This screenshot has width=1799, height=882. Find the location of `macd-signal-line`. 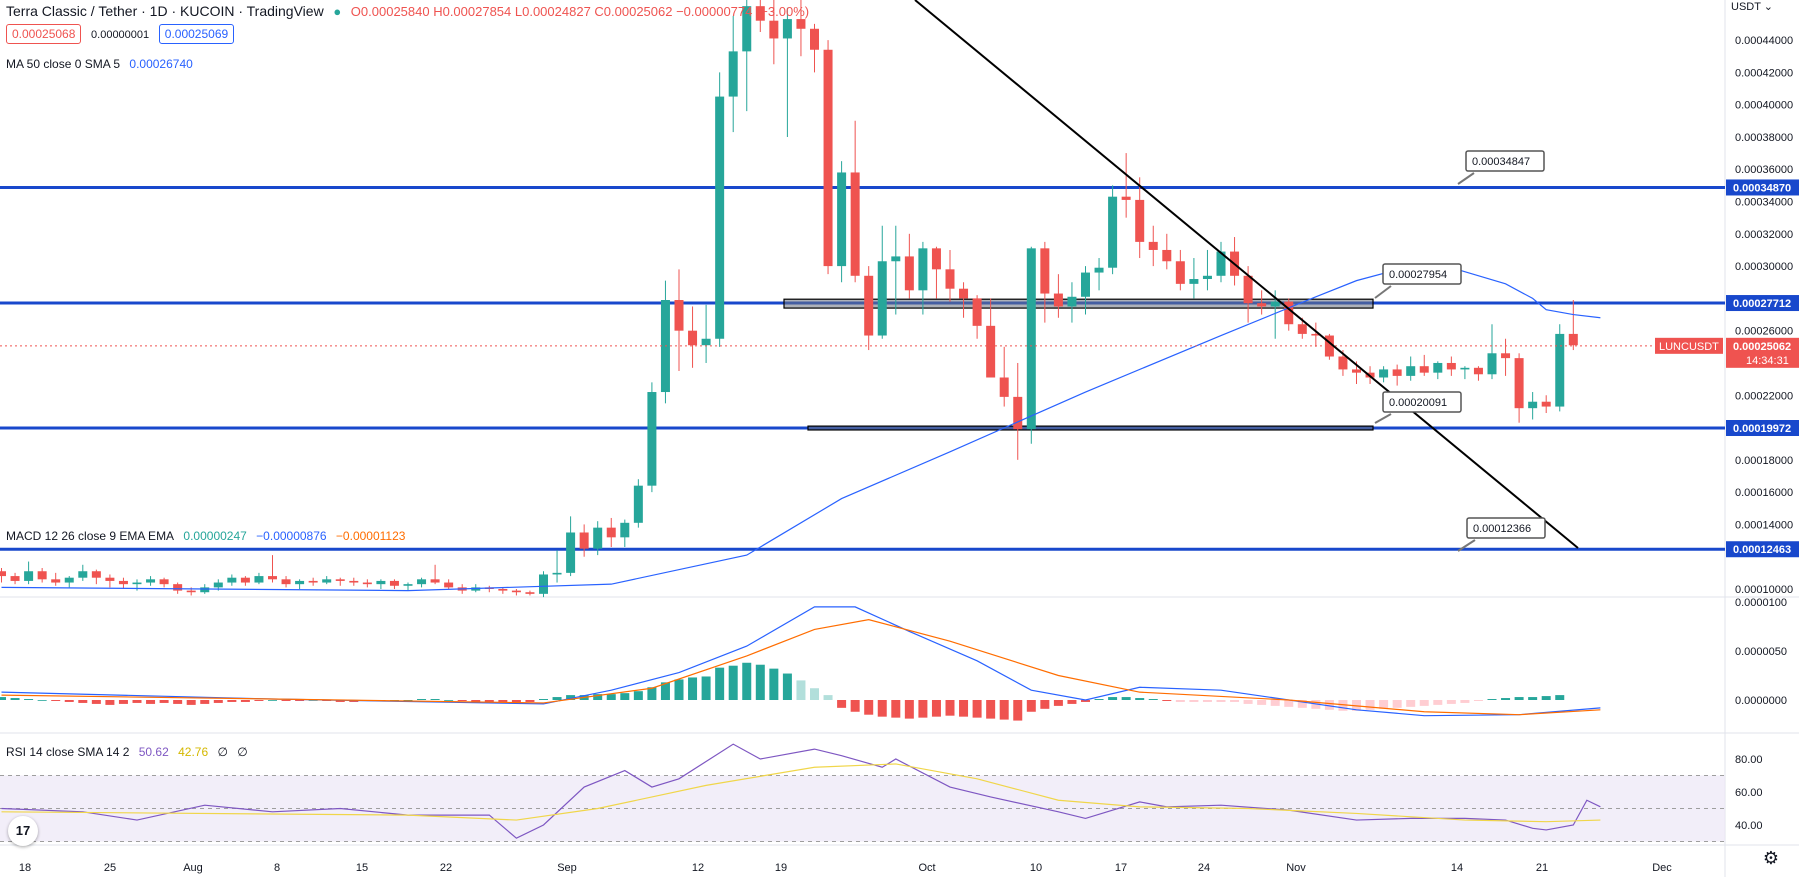

macd-signal-line is located at coordinates (801, 667).